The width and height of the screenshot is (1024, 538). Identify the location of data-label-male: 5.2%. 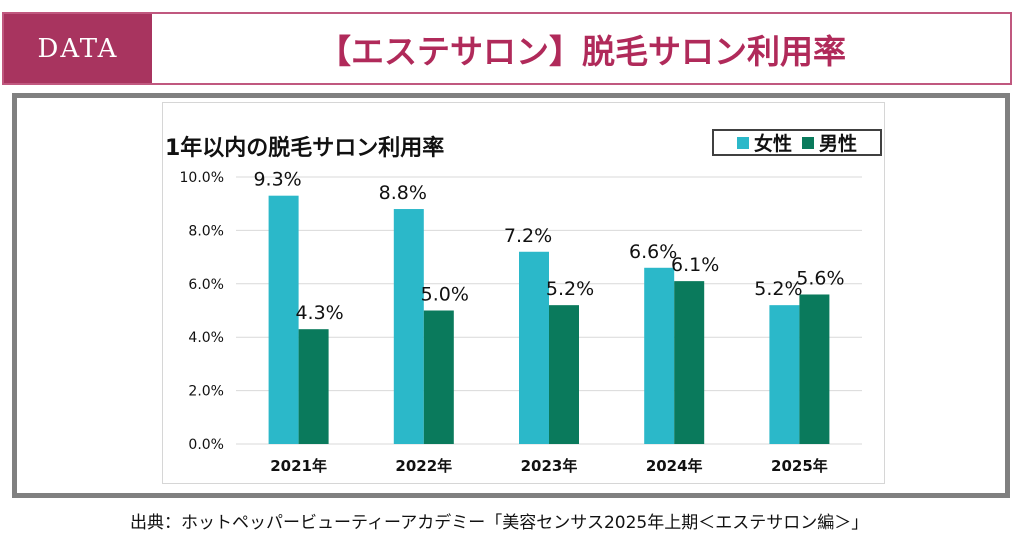
(570, 289).